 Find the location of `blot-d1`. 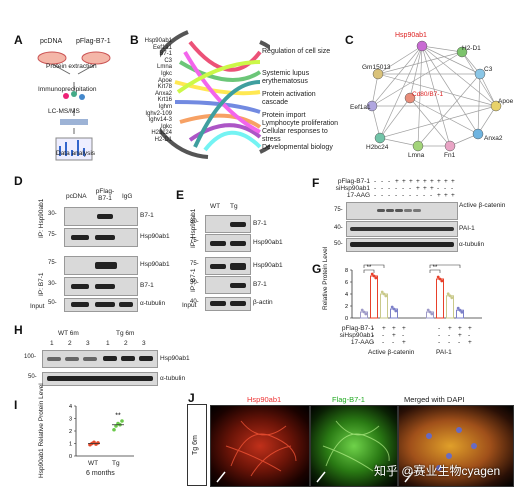

blot-d1 is located at coordinates (101, 216).